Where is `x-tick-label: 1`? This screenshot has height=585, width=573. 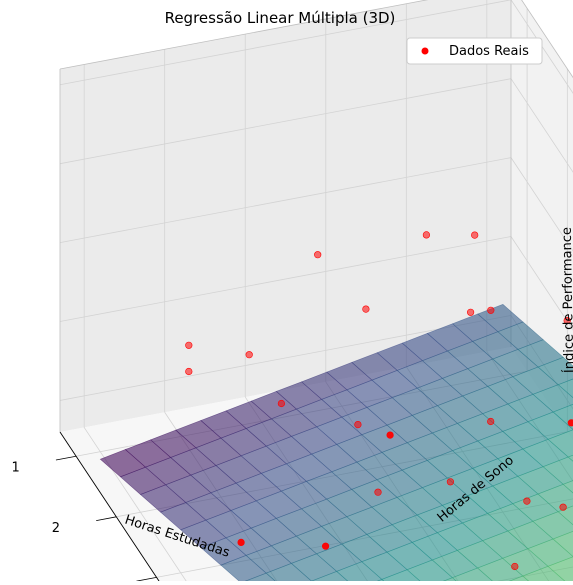 x-tick-label: 1 is located at coordinates (16, 468).